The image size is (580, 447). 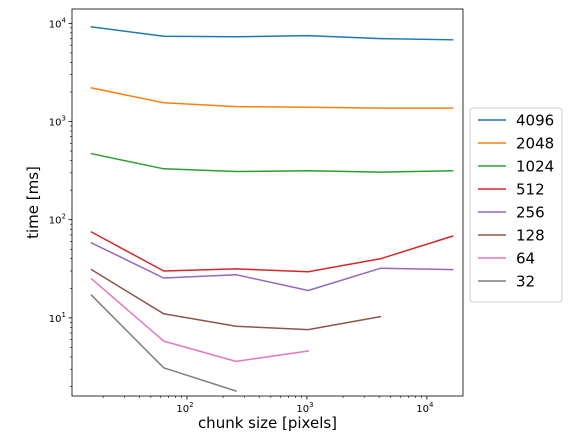 What do you see at coordinates (525, 282) in the screenshot?
I see `legend-entry-32: 32` at bounding box center [525, 282].